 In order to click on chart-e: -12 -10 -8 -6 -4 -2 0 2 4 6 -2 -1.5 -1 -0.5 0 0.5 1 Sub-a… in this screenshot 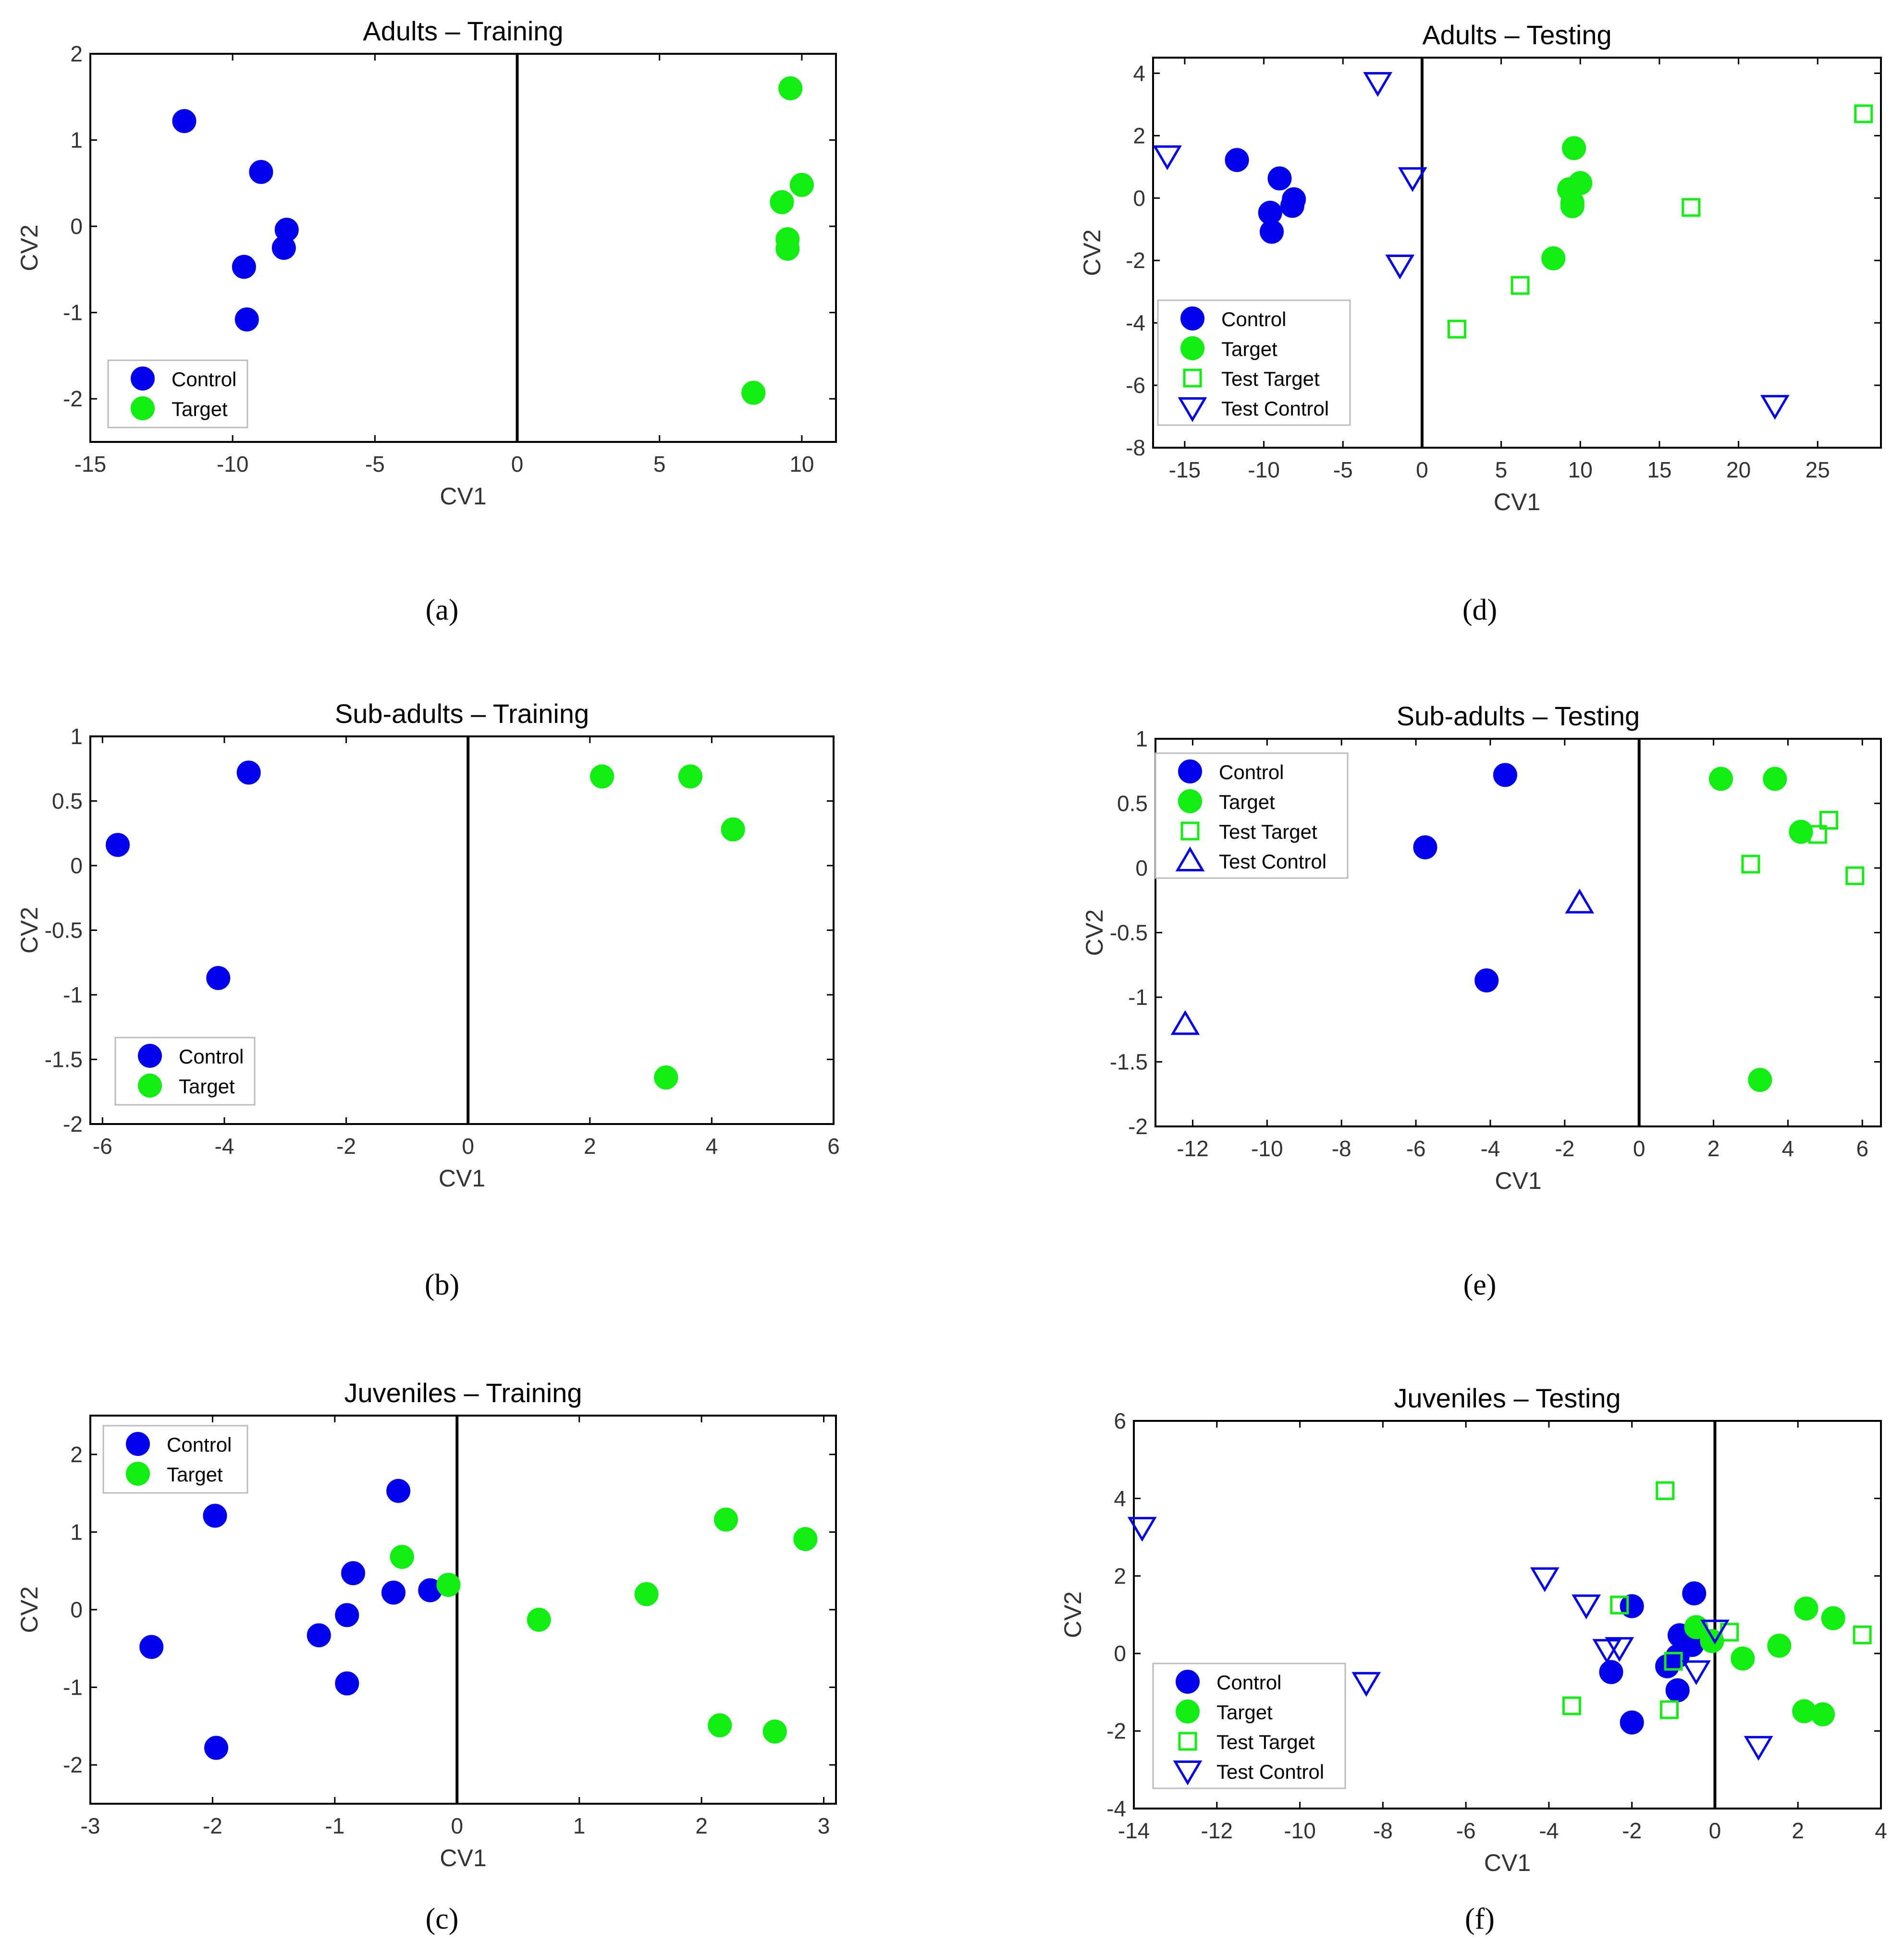, I will do `click(1481, 947)`.